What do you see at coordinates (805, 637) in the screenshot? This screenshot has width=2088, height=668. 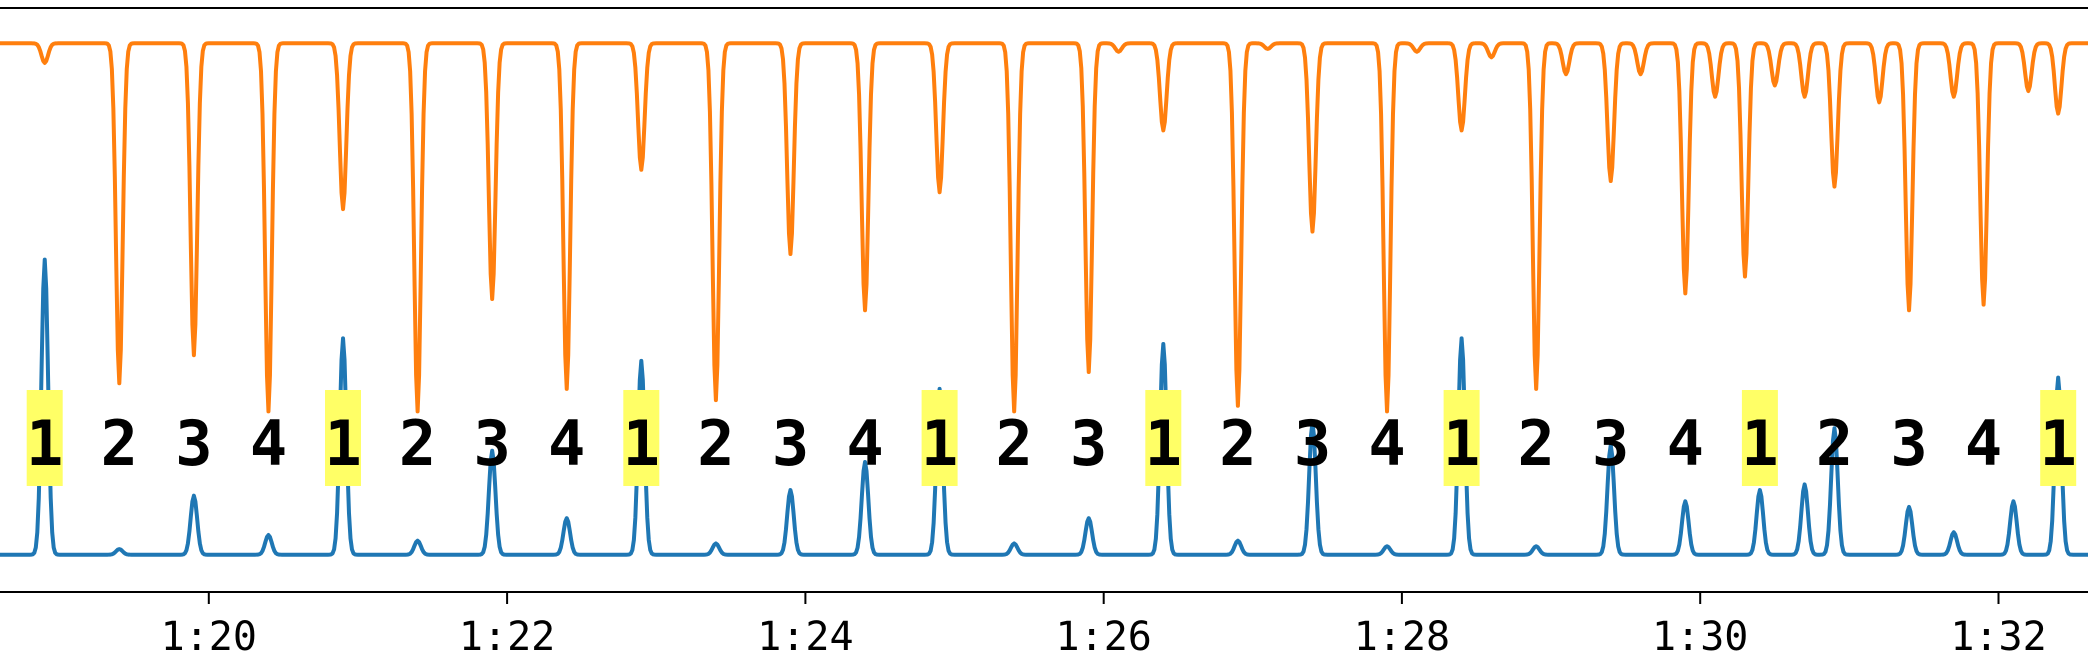 I see `x-tick-label: 1:24` at bounding box center [805, 637].